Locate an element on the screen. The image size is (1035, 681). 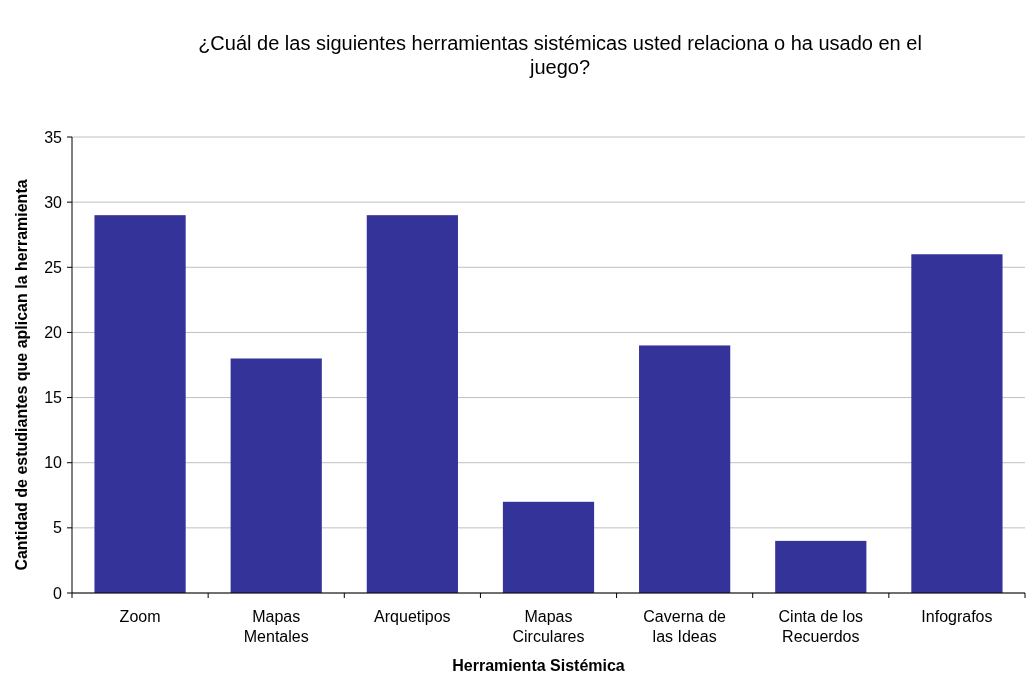
y-tick-label: 25 is located at coordinates (53, 267).